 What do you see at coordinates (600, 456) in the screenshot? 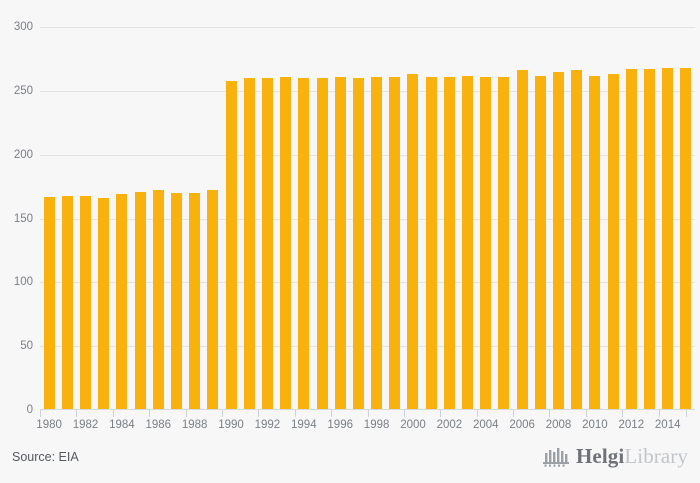
I see `brand-name-primary: Helgi` at bounding box center [600, 456].